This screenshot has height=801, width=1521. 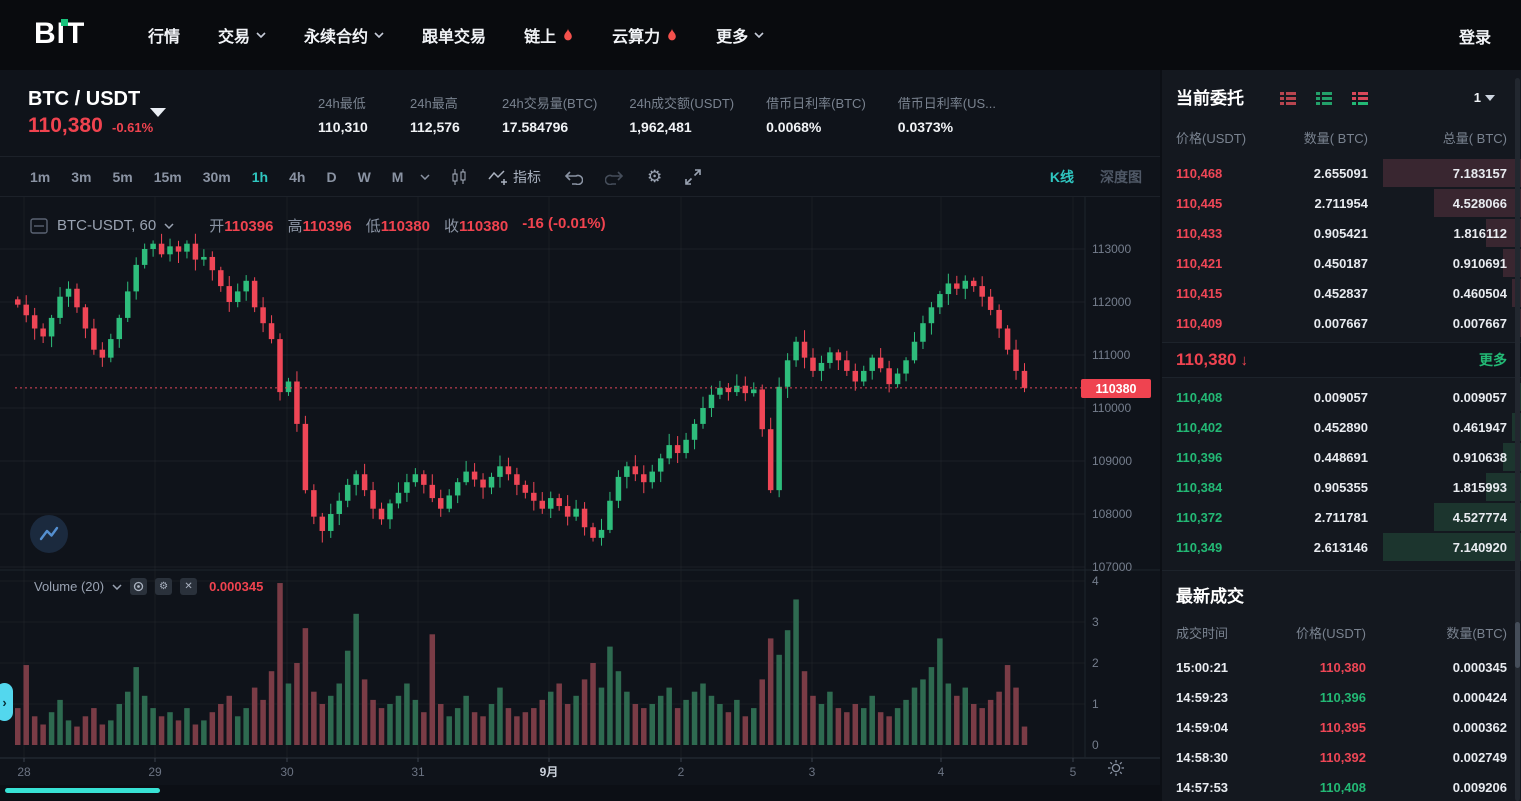 I want to click on legend-collapse-icon, so click(x=39, y=226).